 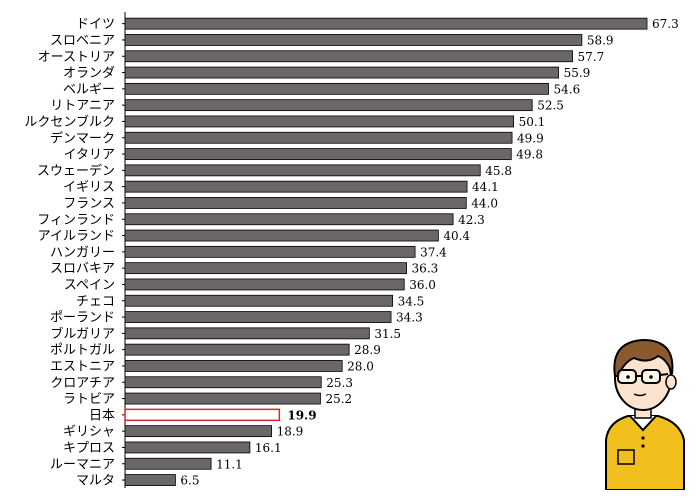 What do you see at coordinates (89, 187) in the screenshot?
I see `category-label-10: イギリス` at bounding box center [89, 187].